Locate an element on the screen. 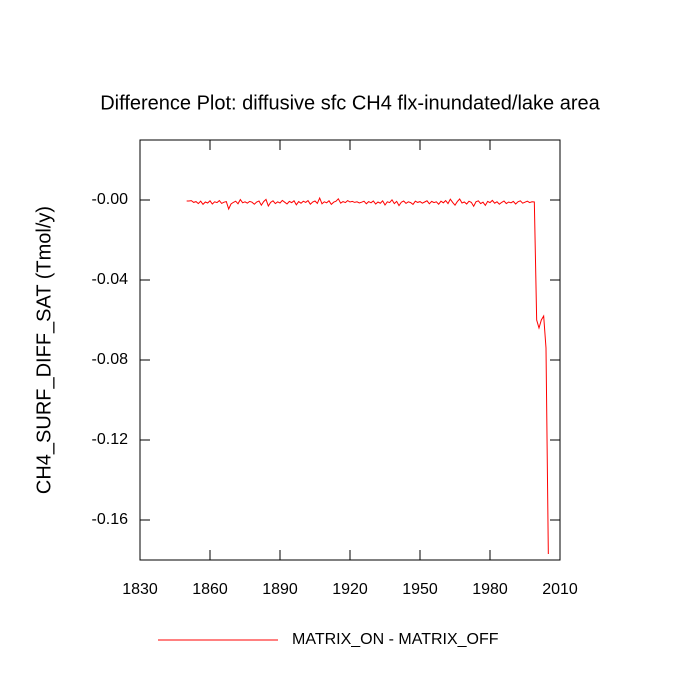 This screenshot has height=700, width=700. y-axis-label: CH4_SURF_DIFF_SAT (Tmol/y) is located at coordinates (44, 350).